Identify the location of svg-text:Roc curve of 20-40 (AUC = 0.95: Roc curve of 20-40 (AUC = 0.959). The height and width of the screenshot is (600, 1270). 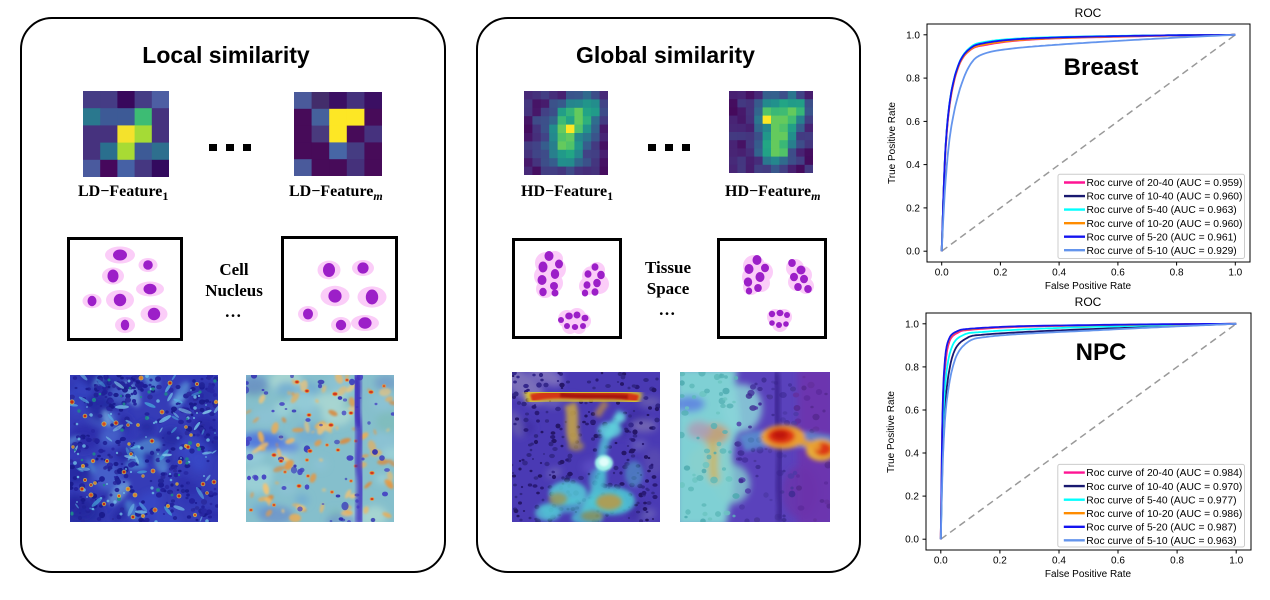
(1165, 183).